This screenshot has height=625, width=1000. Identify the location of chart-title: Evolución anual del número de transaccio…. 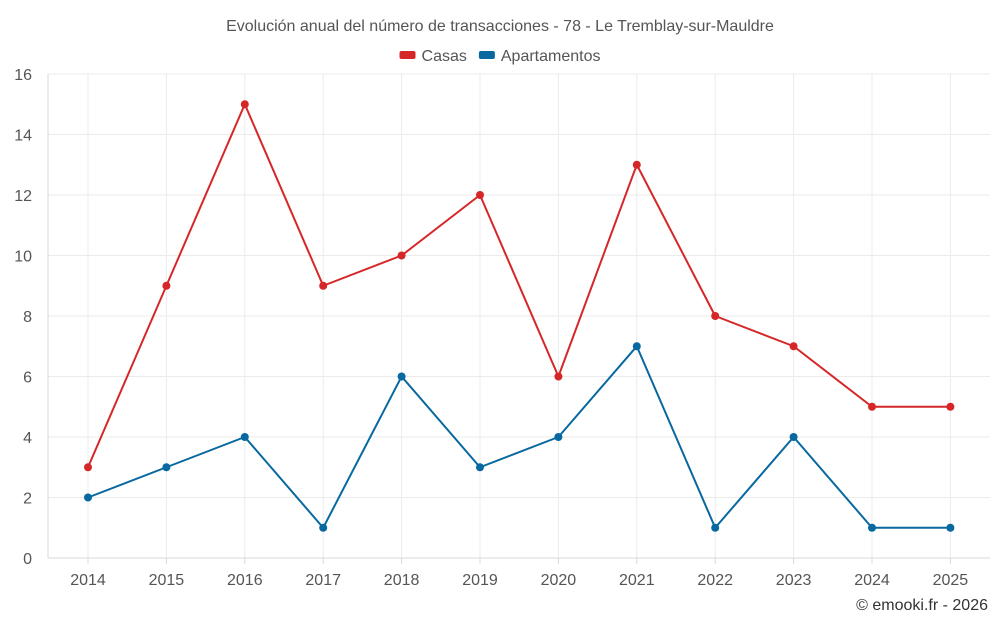
(500, 26).